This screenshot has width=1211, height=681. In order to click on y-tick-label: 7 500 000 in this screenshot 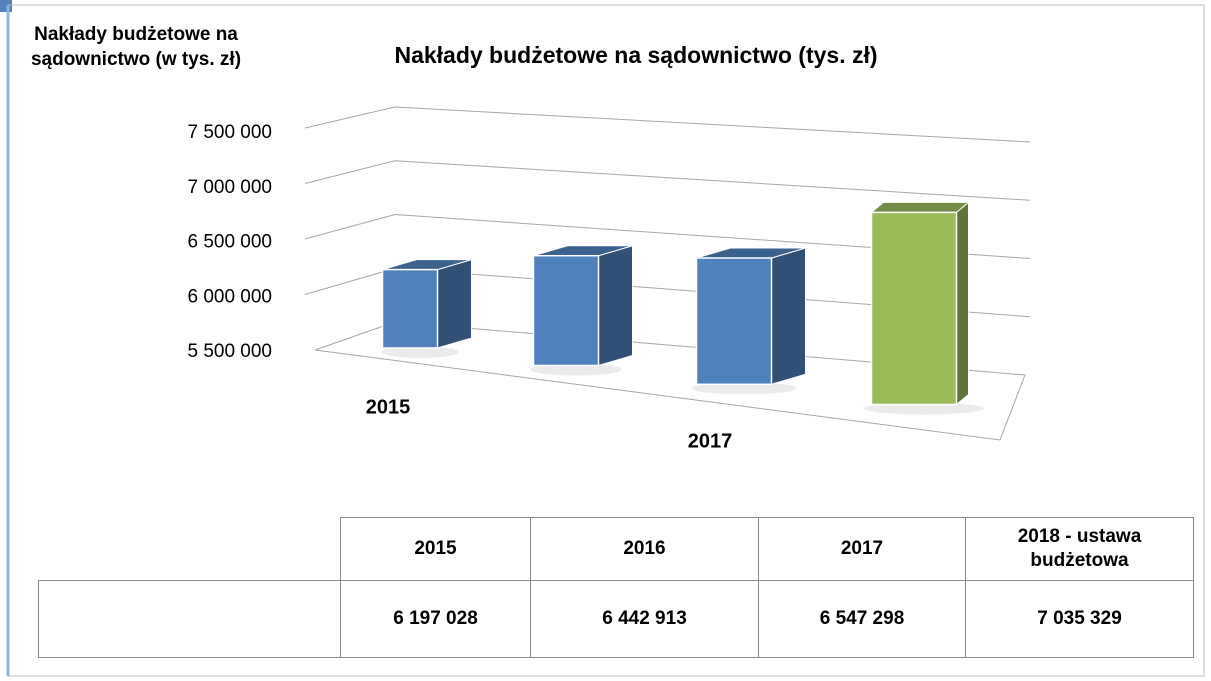, I will do `click(229, 132)`.